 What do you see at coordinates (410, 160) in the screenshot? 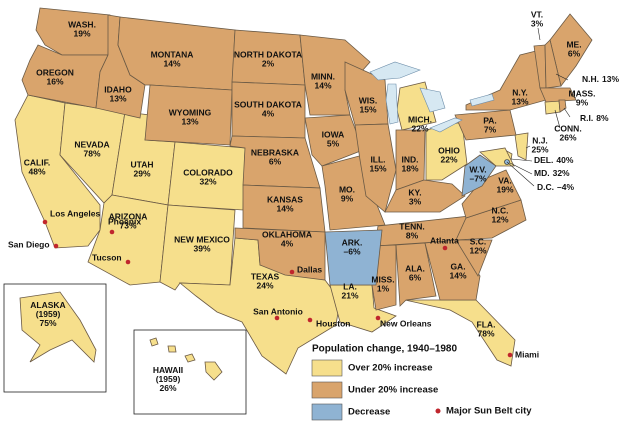
I see `state-name: IND.` at bounding box center [410, 160].